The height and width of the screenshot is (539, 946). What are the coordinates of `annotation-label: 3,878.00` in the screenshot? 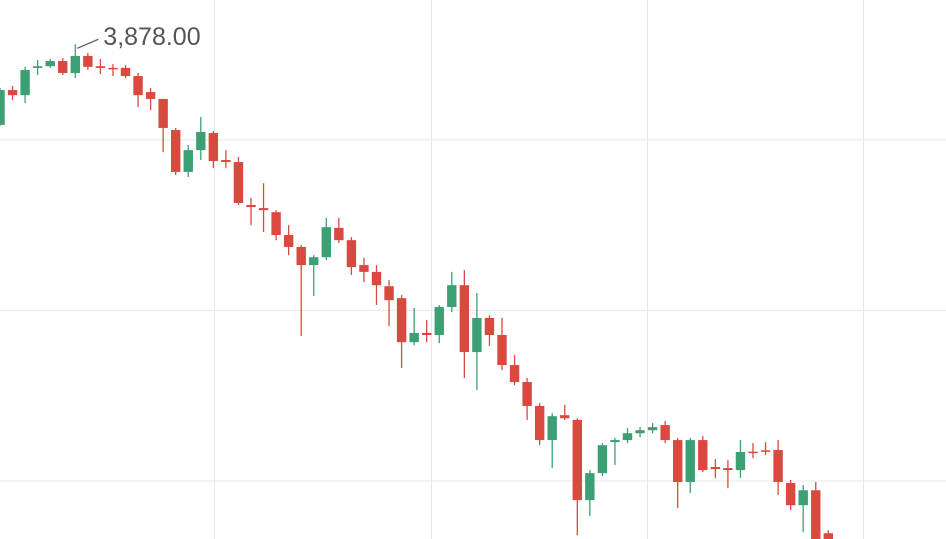 It's located at (151, 37).